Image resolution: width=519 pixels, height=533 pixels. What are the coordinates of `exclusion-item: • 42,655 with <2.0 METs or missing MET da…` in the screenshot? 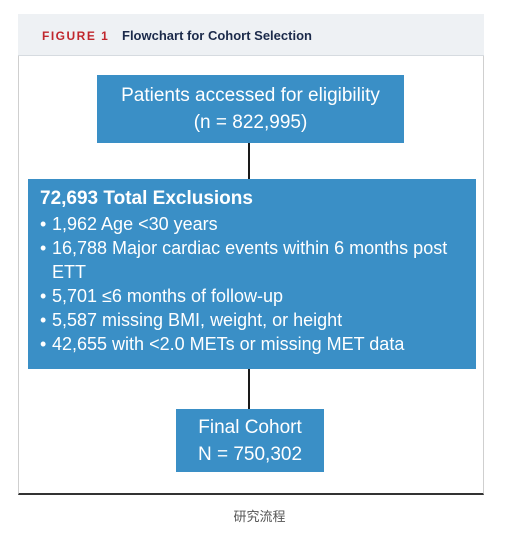 It's located at (252, 344).